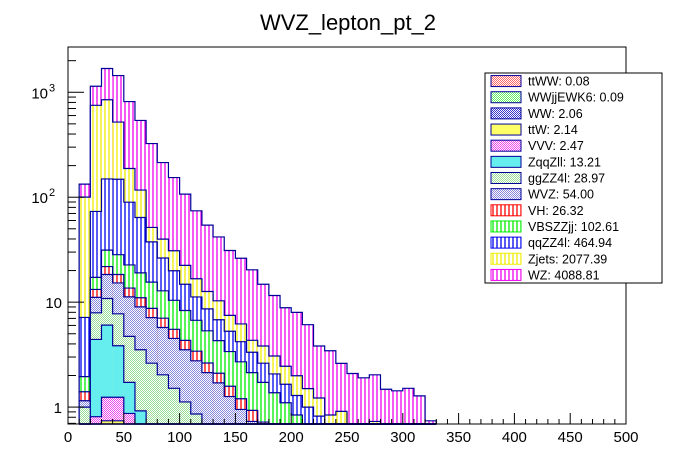  What do you see at coordinates (566, 179) in the screenshot?
I see `legend-label: ggZZ4l: 28.97` at bounding box center [566, 179].